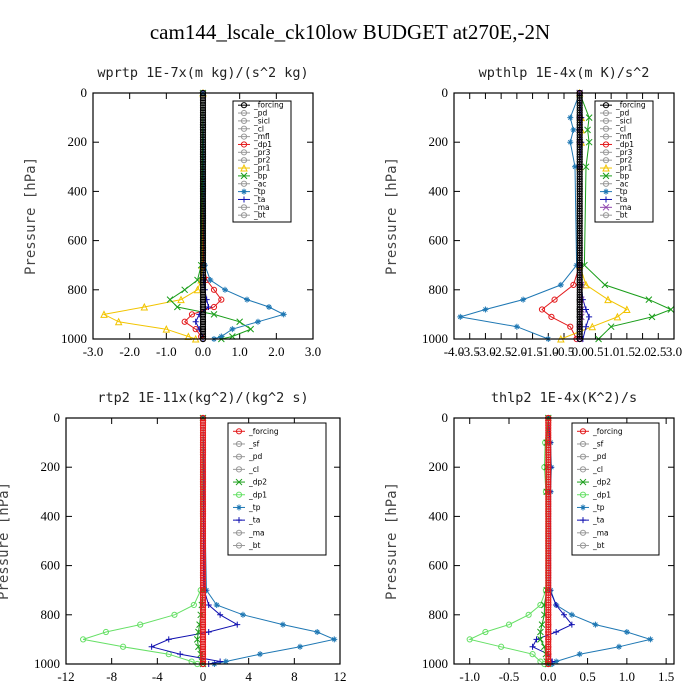 The height and width of the screenshot is (700, 700). I want to click on series-forcing, so click(203, 216).